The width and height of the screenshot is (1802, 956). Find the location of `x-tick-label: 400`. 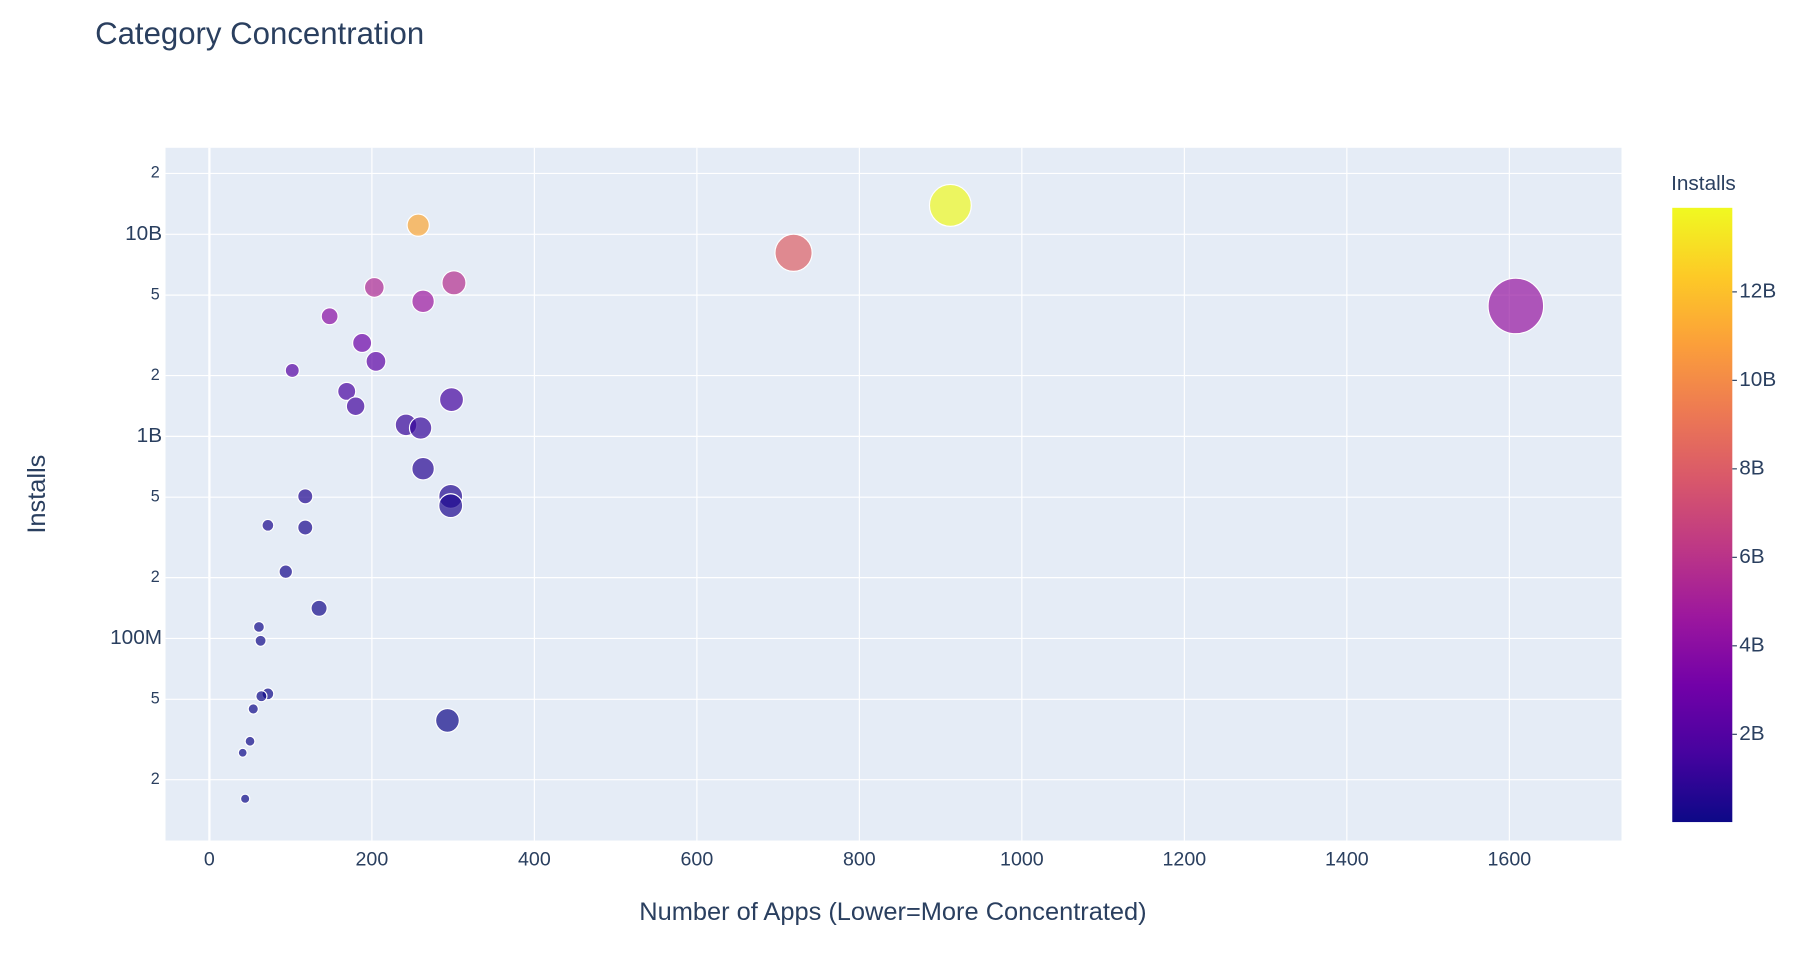

x-tick-label: 400 is located at coordinates (534, 859).